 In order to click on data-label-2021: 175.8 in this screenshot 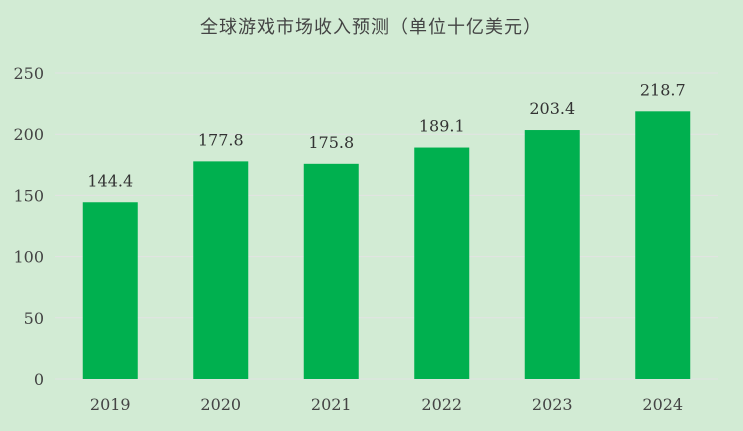, I will do `click(331, 142)`.